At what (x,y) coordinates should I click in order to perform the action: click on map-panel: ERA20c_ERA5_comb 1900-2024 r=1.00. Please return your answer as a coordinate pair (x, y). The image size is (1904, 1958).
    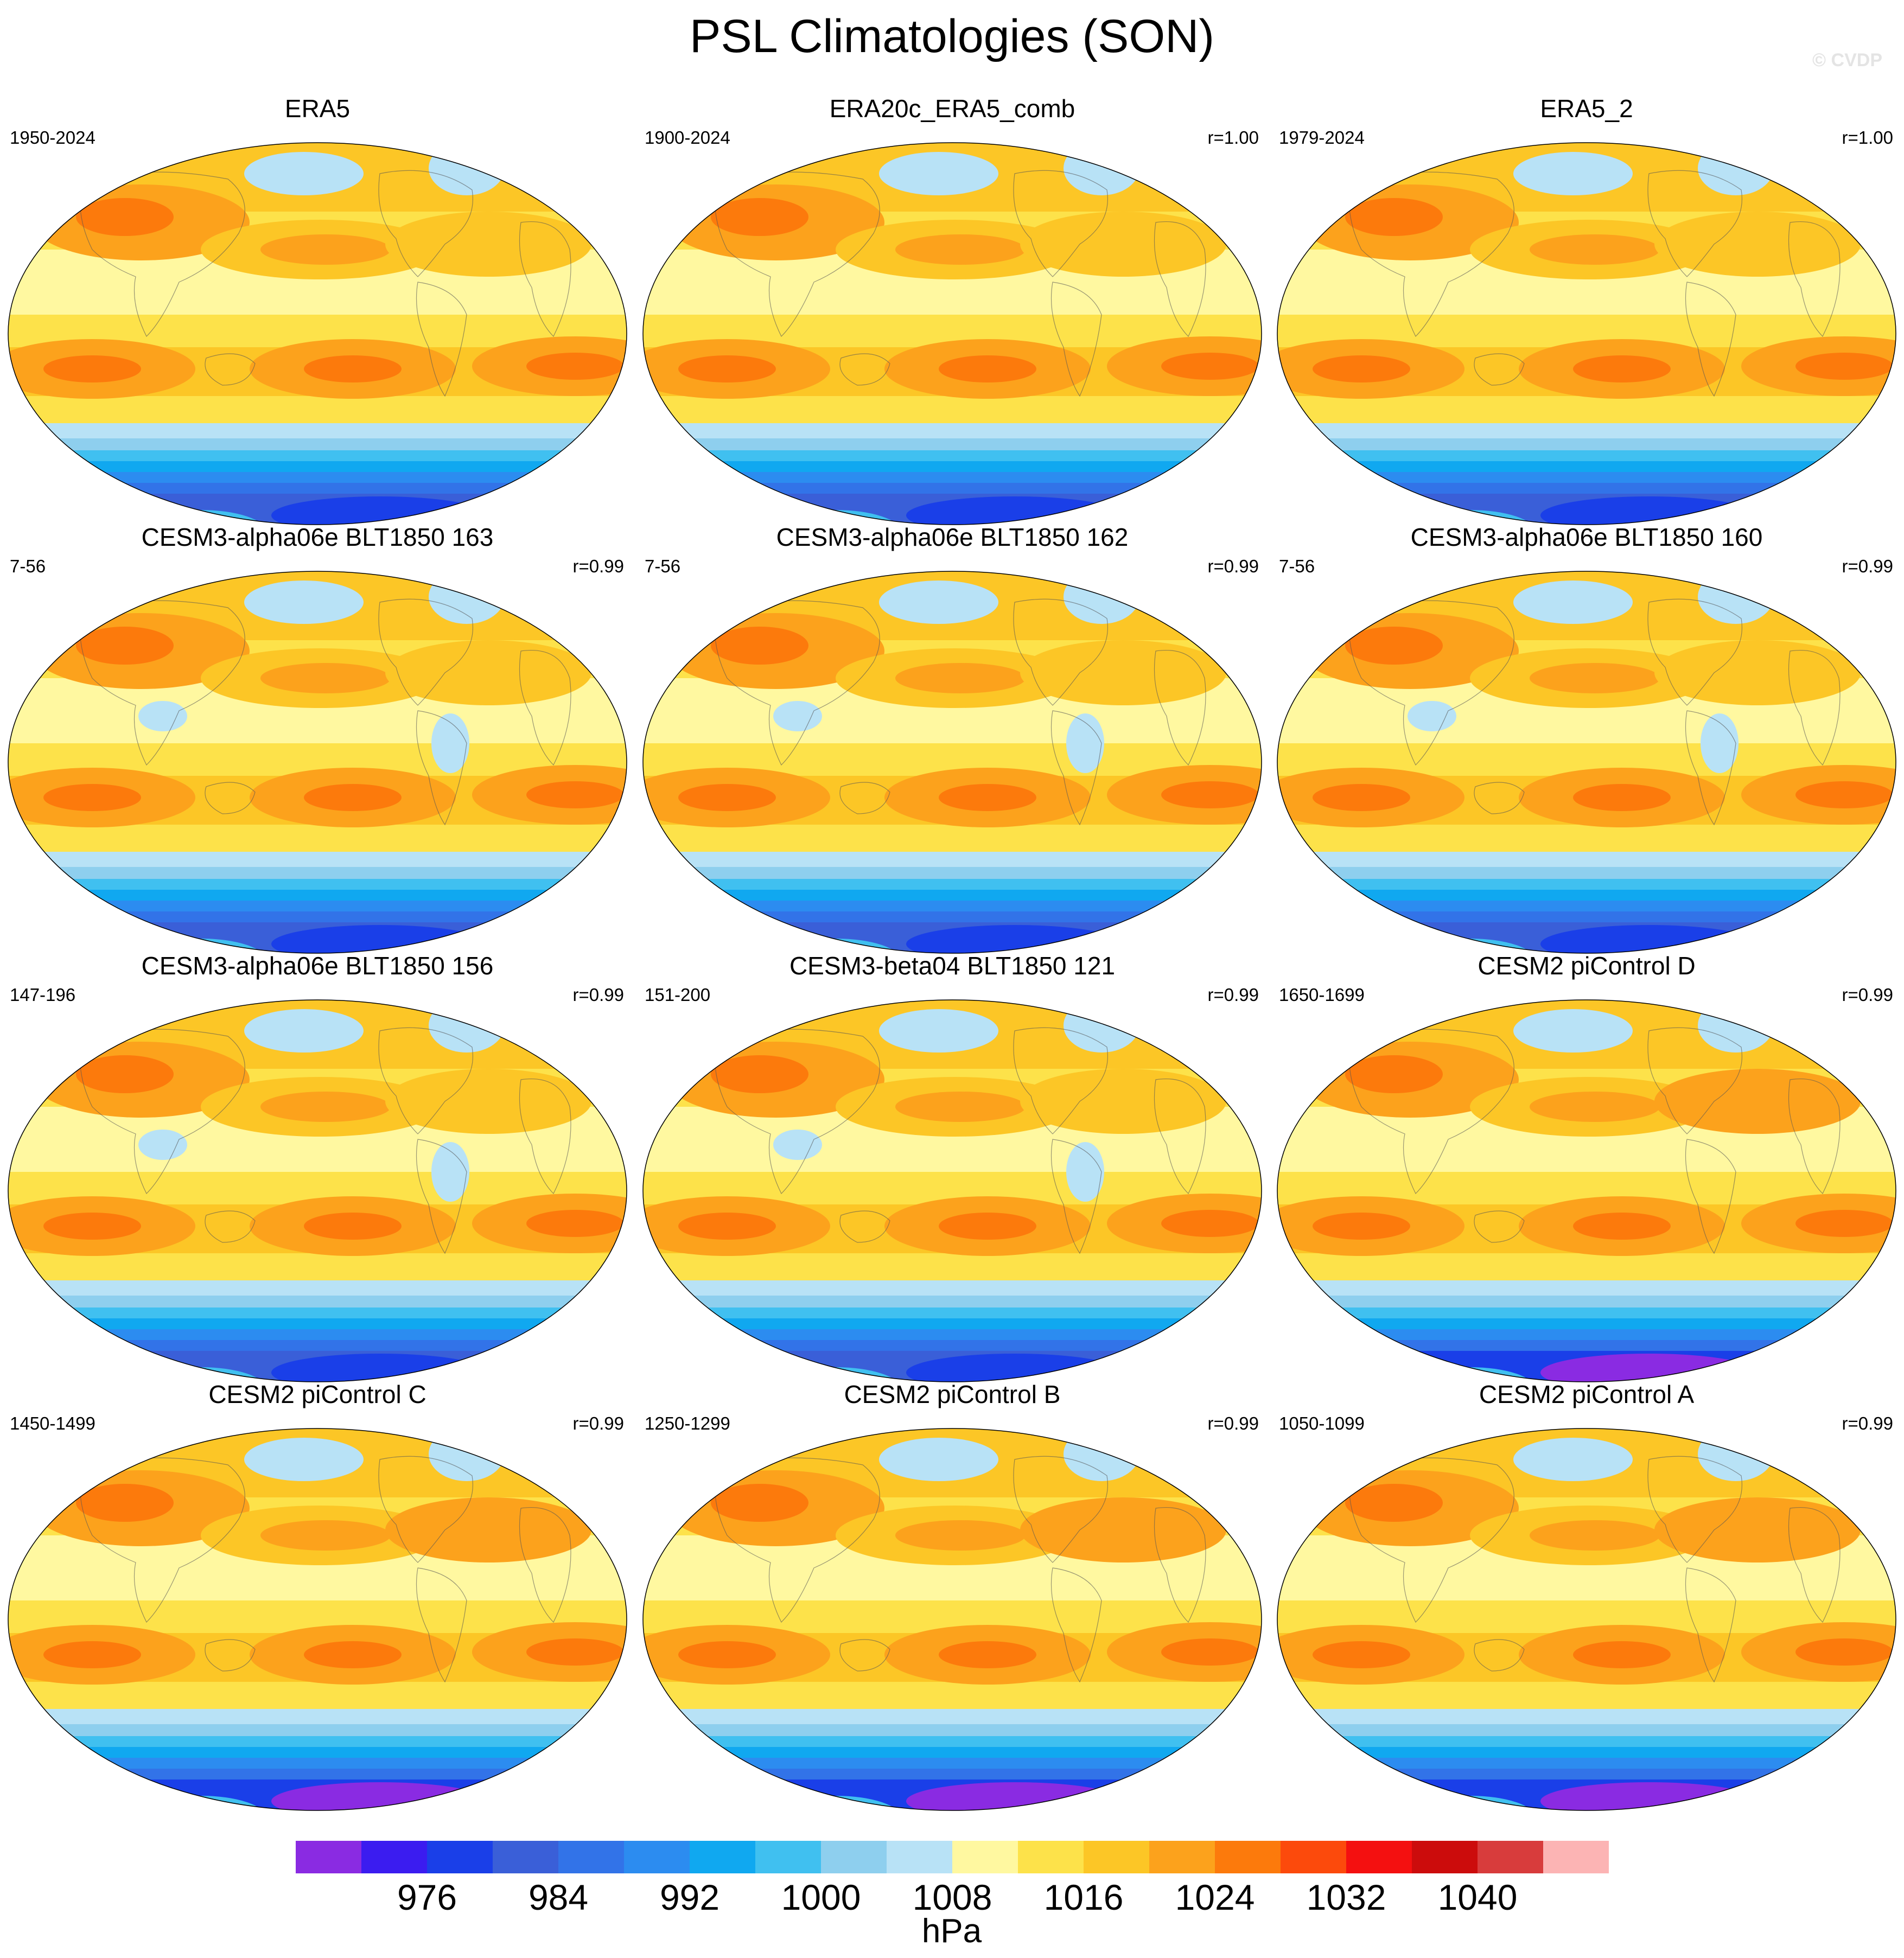
    Looking at the image, I should click on (952, 308).